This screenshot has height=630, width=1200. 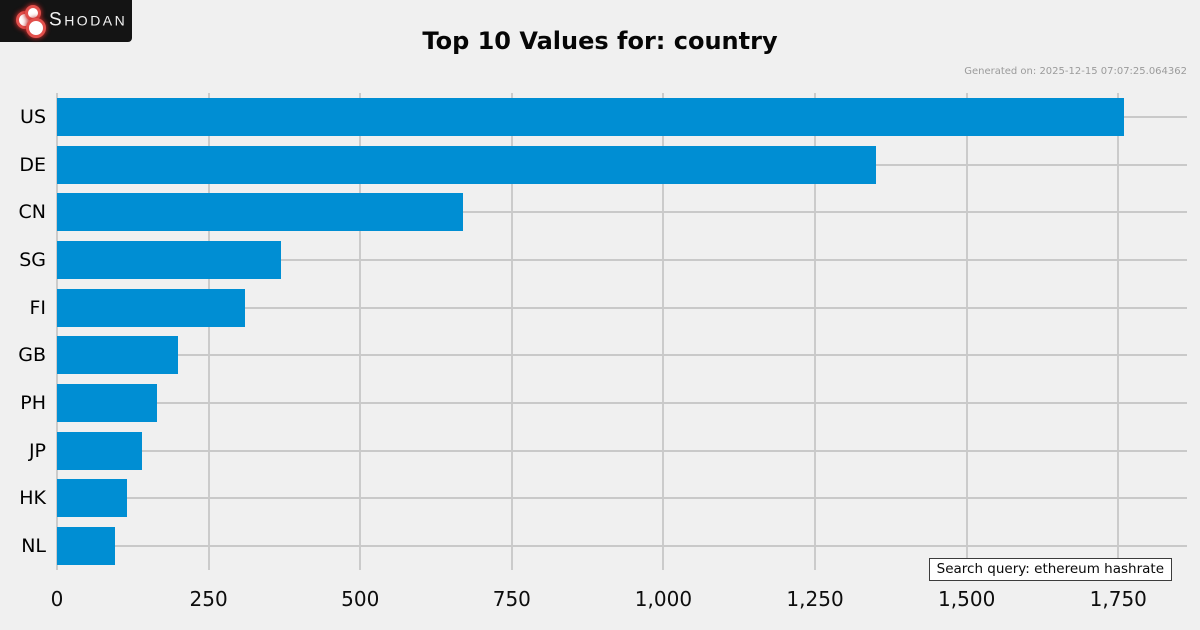 I want to click on bar-gb, so click(x=118, y=355).